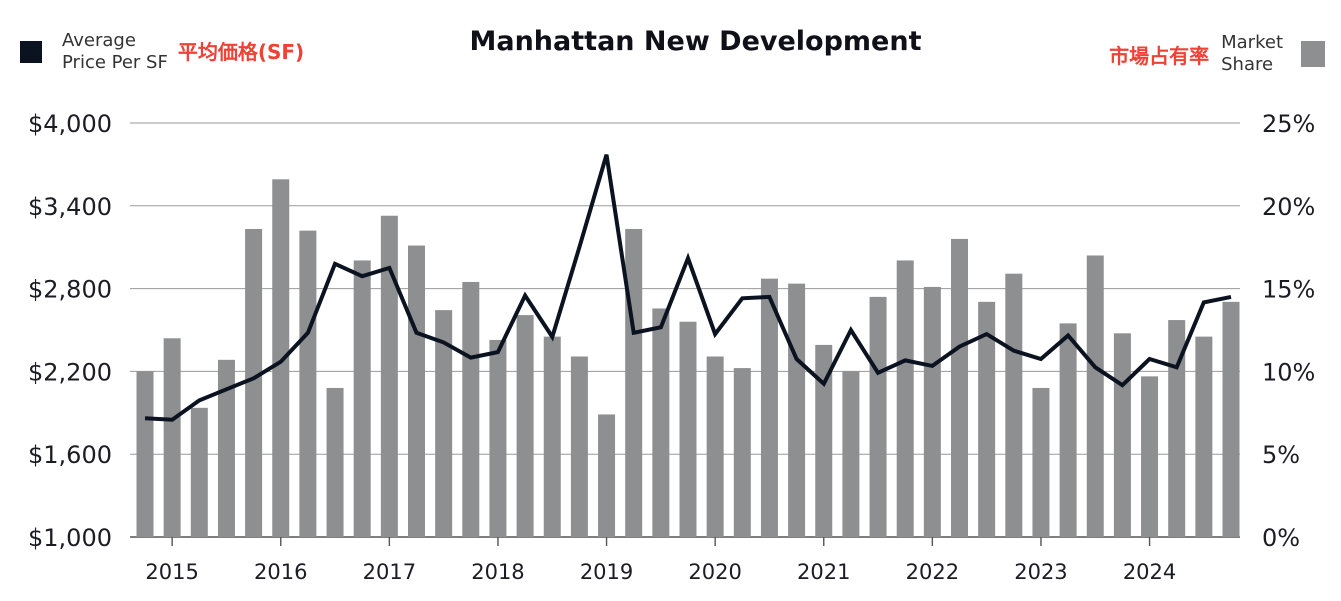 The height and width of the screenshot is (601, 1341). What do you see at coordinates (1040, 572) in the screenshot?
I see `x-tick-label: 2023` at bounding box center [1040, 572].